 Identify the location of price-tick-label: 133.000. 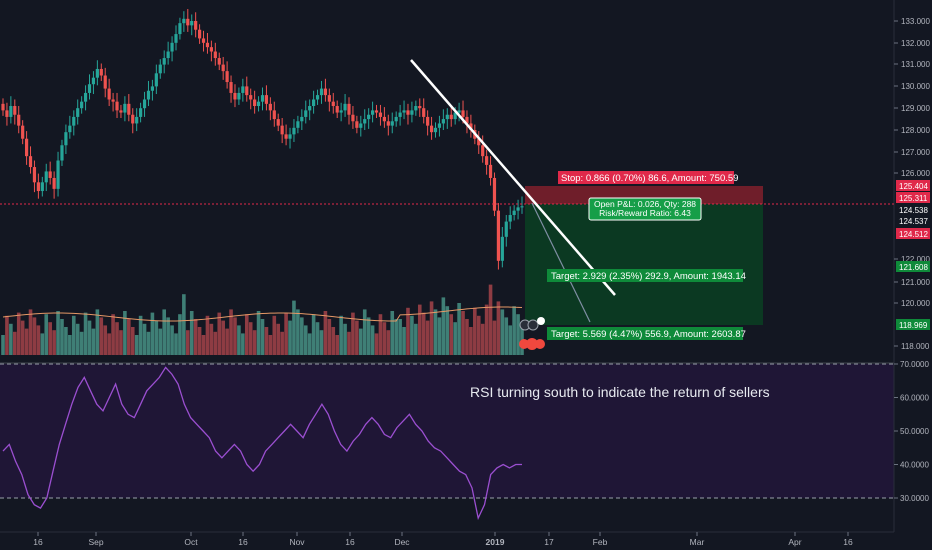
(915, 21).